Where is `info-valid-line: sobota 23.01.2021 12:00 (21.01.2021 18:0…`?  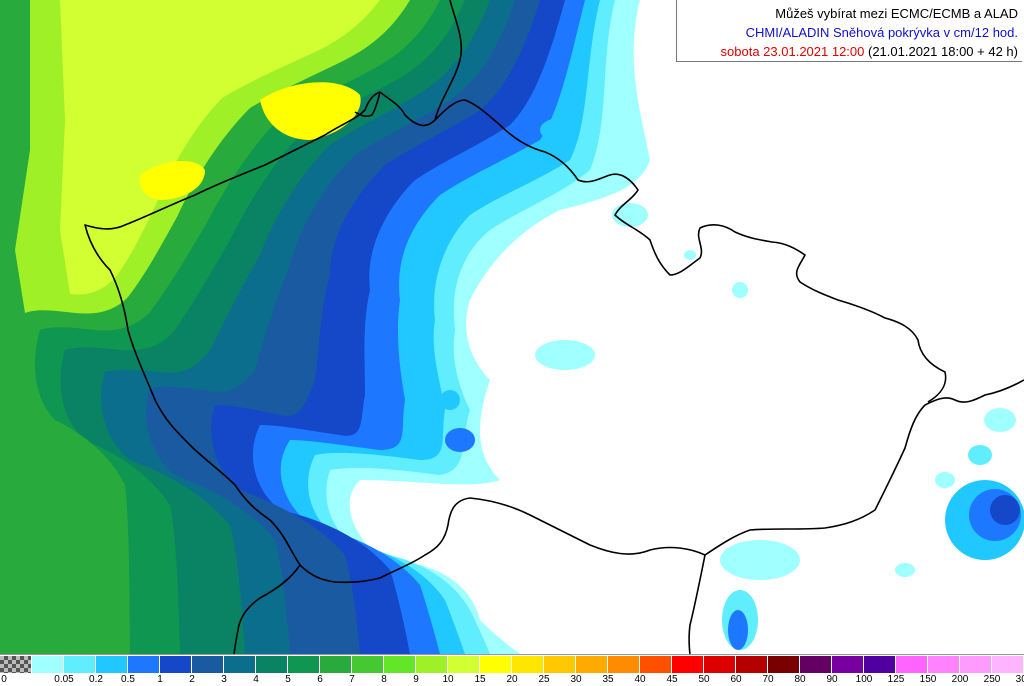 info-valid-line: sobota 23.01.2021 12:00 (21.01.2021 18:0… is located at coordinates (847, 51).